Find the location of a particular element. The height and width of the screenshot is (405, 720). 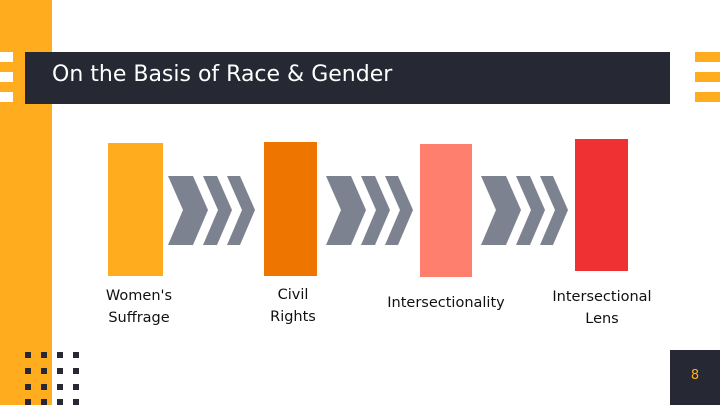

step-label-line: Intersectional is located at coordinates (602, 297).